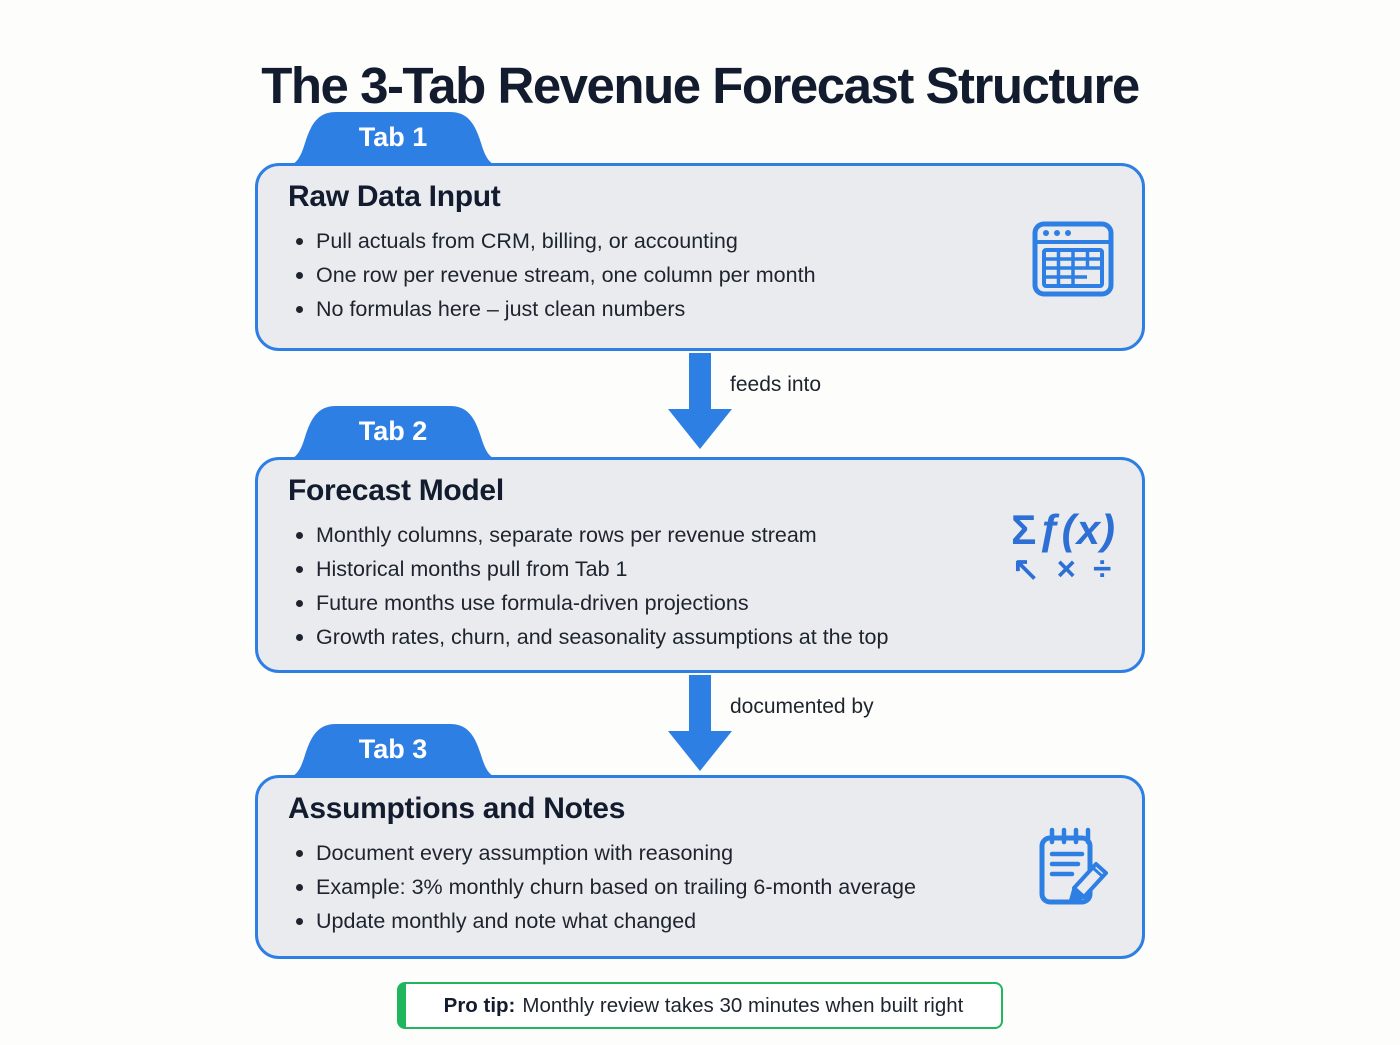  Describe the element at coordinates (394, 196) in the screenshot. I see `tab1-heading: Raw Data Input` at that location.